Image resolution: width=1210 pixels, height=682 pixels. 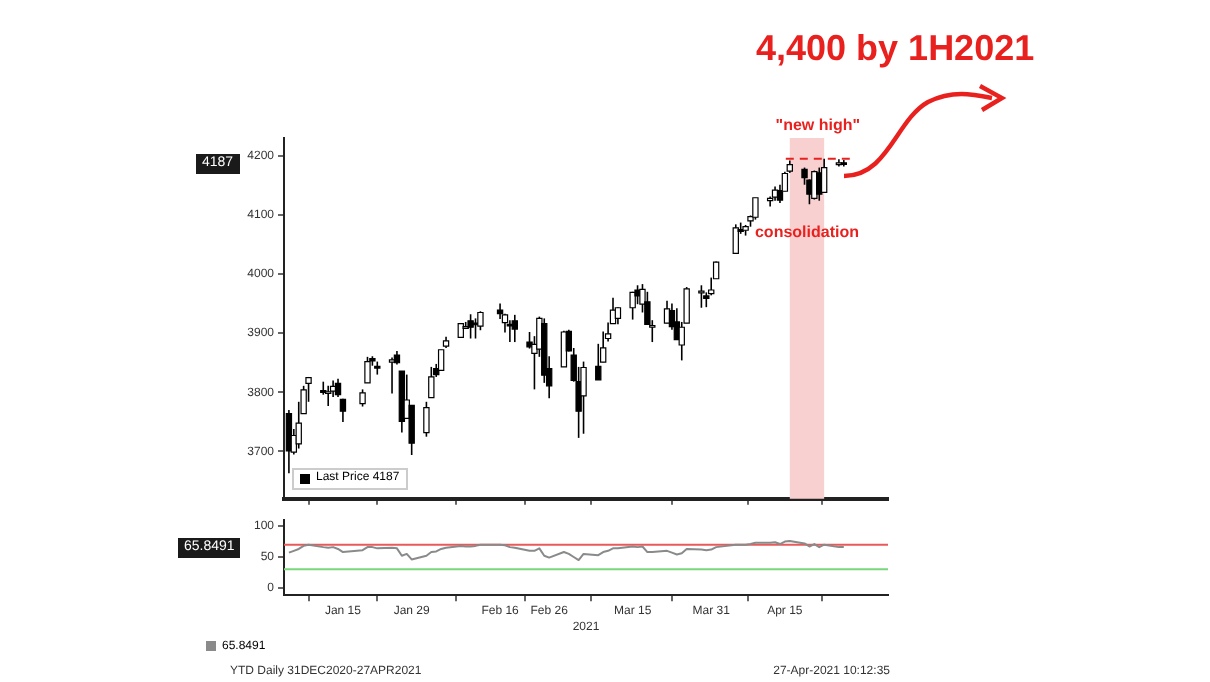 What do you see at coordinates (818, 125) in the screenshot?
I see `ref-line-label: "new high"` at bounding box center [818, 125].